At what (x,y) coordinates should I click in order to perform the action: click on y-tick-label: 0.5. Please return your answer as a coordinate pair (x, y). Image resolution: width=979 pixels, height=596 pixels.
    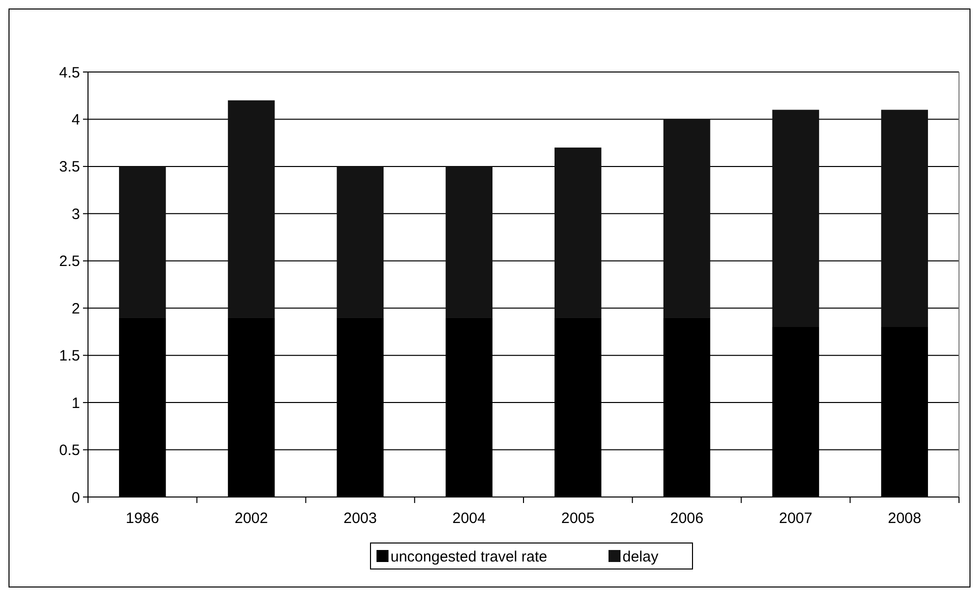
    Looking at the image, I should click on (69, 451).